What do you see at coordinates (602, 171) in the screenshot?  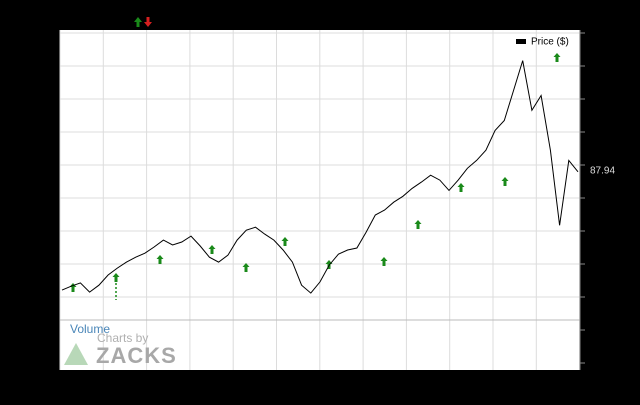 I see `last-price-label: 87.94` at bounding box center [602, 171].